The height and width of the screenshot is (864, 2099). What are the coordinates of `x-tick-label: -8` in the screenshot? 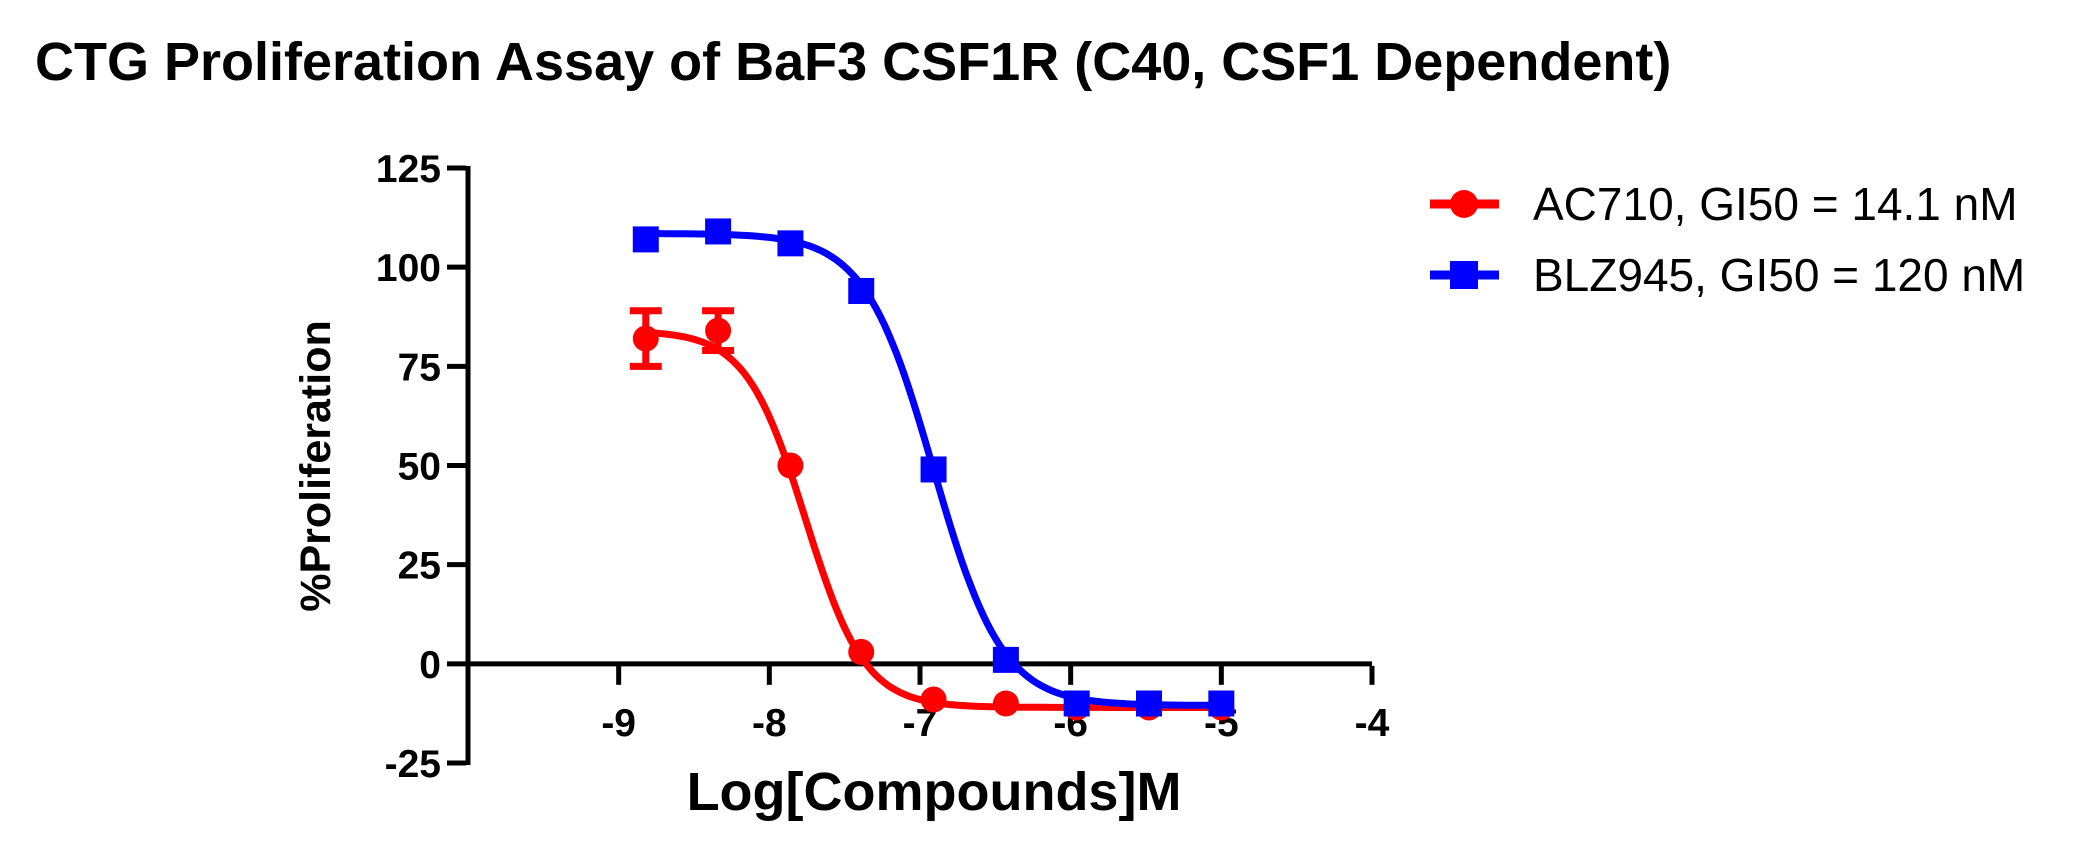 It's located at (769, 723).